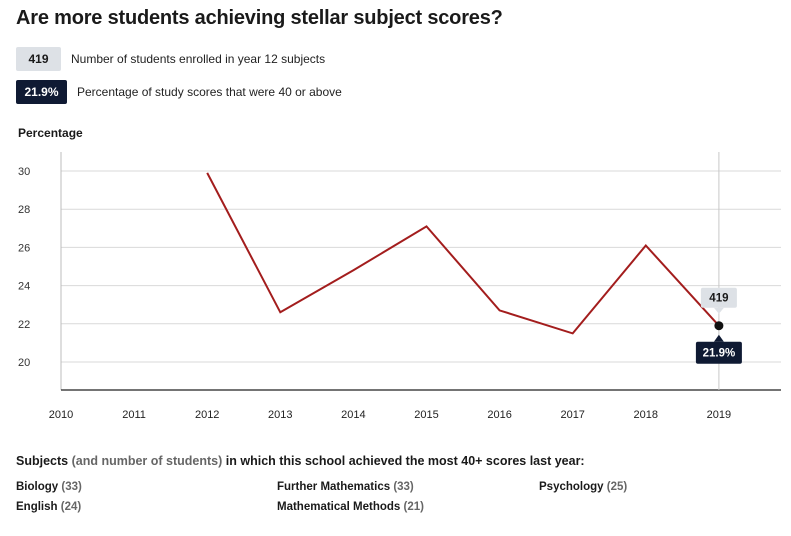  I want to click on subject-name: Mathematical Methods, so click(339, 507).